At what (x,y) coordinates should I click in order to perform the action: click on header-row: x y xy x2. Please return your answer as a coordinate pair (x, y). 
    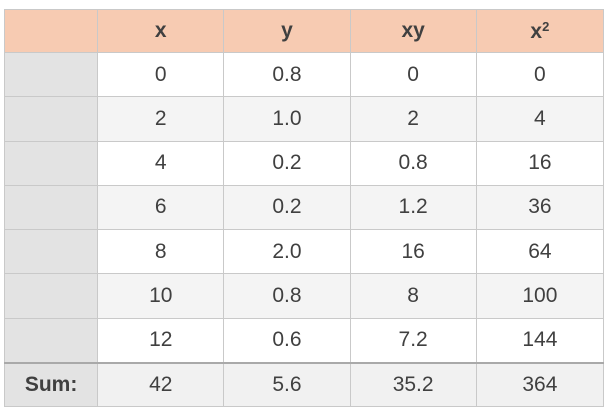
    Looking at the image, I should click on (304, 31).